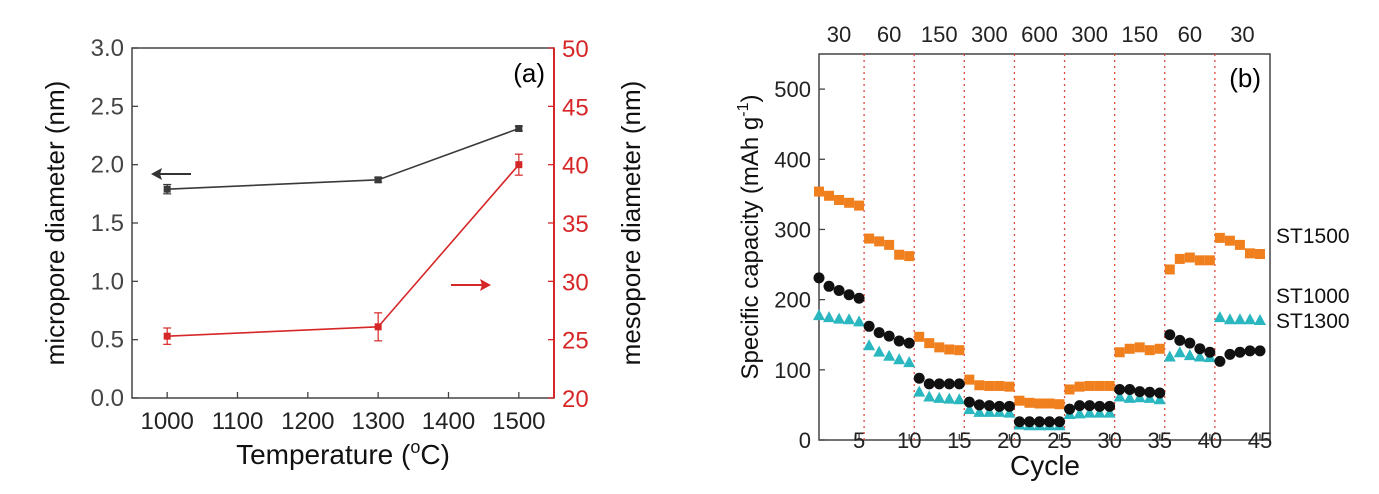  What do you see at coordinates (107, 106) in the screenshot?
I see `left-y-tick-label: 2.5` at bounding box center [107, 106].